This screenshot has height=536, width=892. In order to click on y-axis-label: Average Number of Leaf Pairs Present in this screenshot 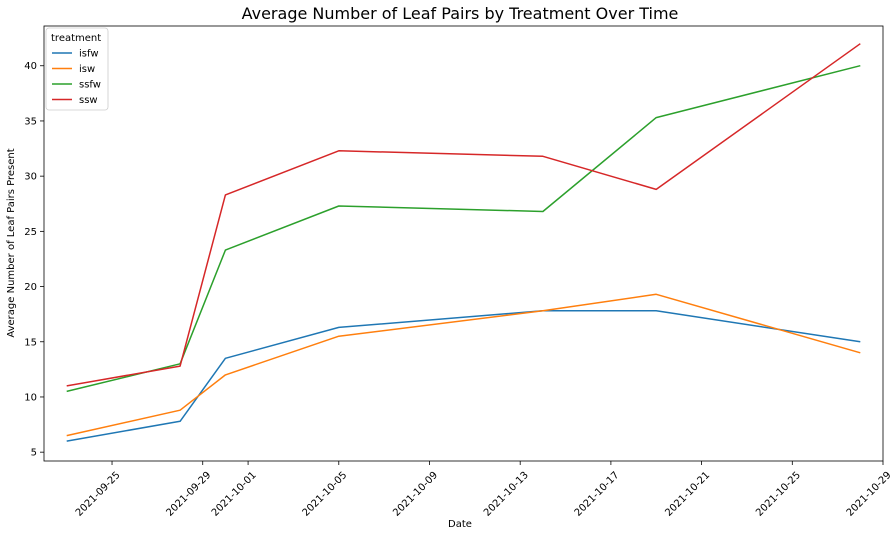, I will do `click(11, 242)`.